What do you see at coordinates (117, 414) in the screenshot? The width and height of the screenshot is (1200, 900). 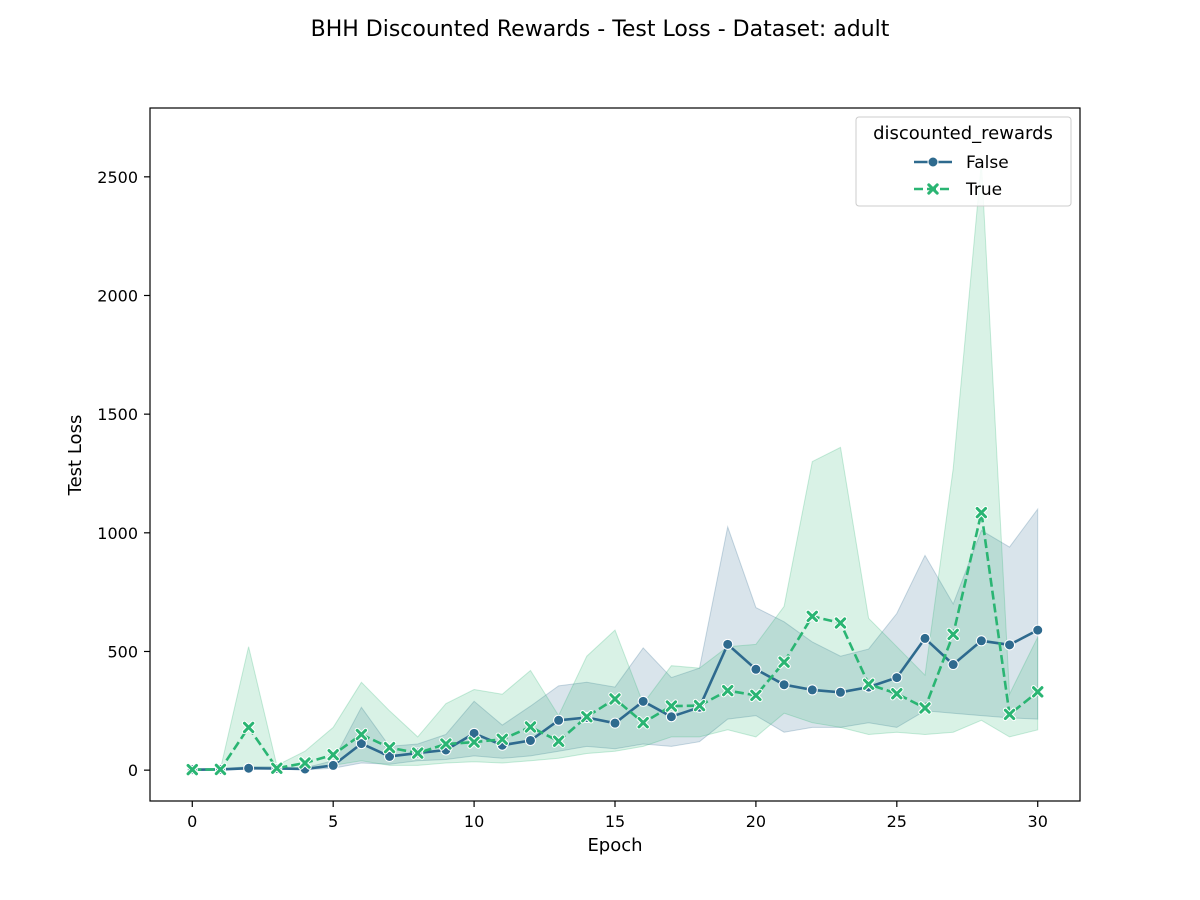 I see `y-tick-label: 1500` at bounding box center [117, 414].